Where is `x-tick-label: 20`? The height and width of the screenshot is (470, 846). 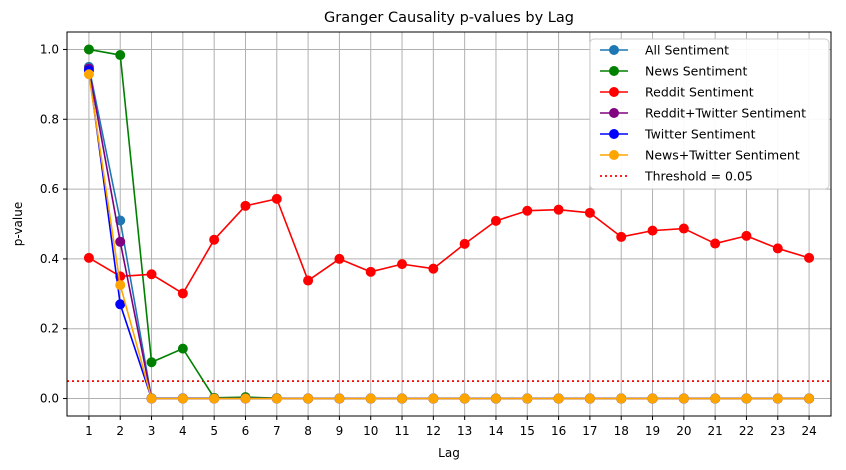 x-tick-label: 20 is located at coordinates (683, 431).